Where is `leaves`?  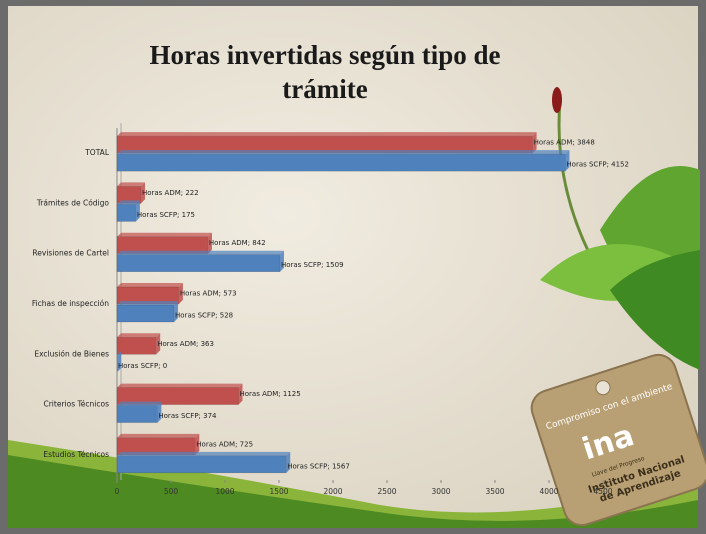
leaves is located at coordinates (620, 228).